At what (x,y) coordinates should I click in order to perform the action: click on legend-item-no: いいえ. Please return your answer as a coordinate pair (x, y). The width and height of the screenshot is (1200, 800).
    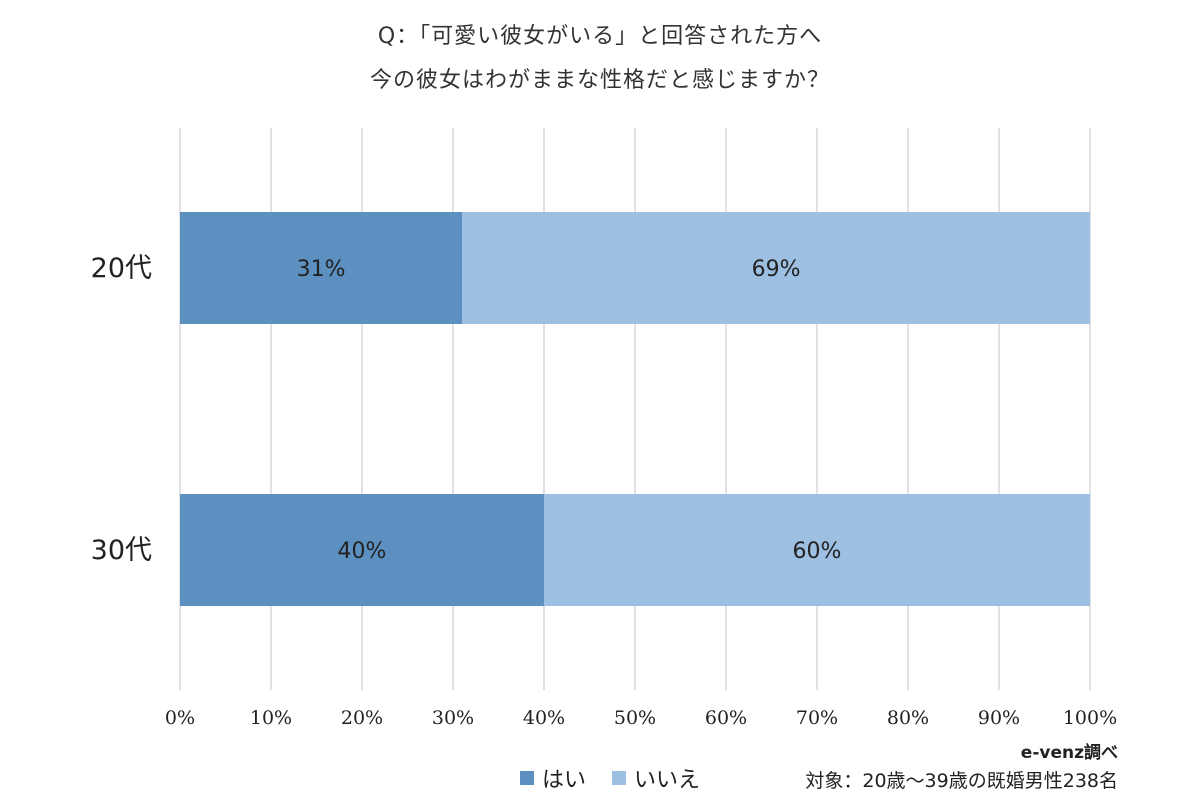
    Looking at the image, I should click on (656, 778).